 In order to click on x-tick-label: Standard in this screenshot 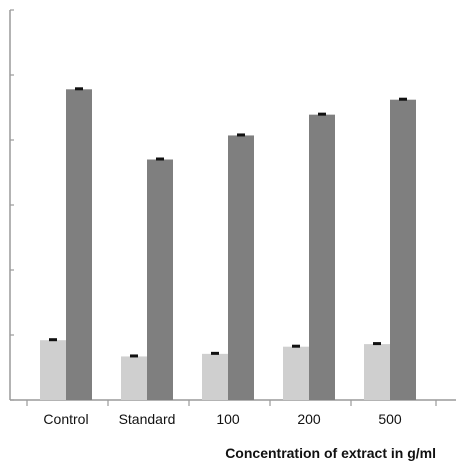, I will do `click(147, 419)`.